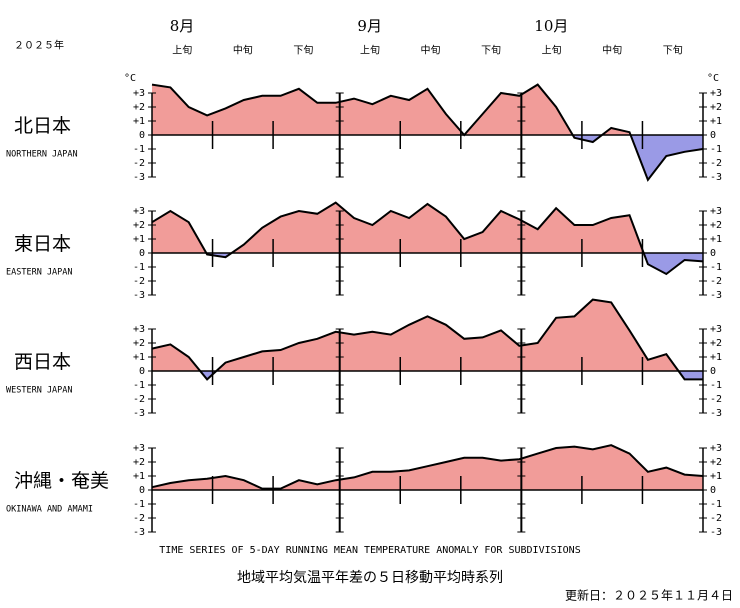 The height and width of the screenshot is (608, 740). Describe the element at coordinates (42, 155) in the screenshot. I see `region-subtitle: NORTHERN JAPAN` at that location.